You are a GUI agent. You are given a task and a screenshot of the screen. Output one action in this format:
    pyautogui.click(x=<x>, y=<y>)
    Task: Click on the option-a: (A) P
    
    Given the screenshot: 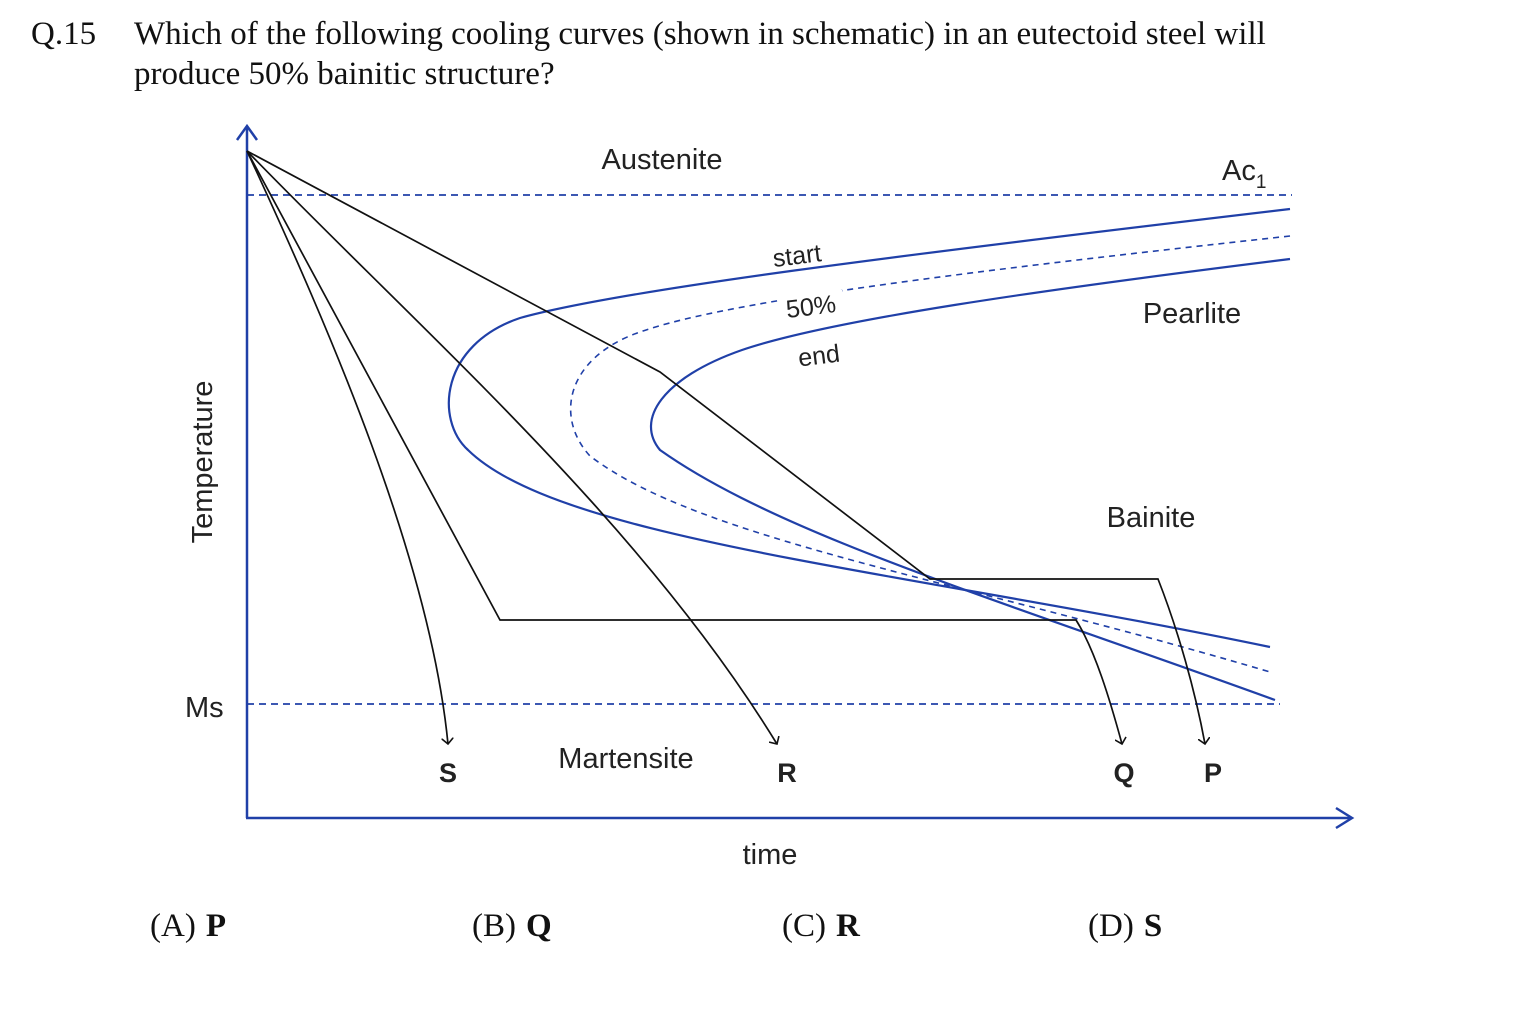 What is the action you would take?
    pyautogui.click(x=188, y=926)
    